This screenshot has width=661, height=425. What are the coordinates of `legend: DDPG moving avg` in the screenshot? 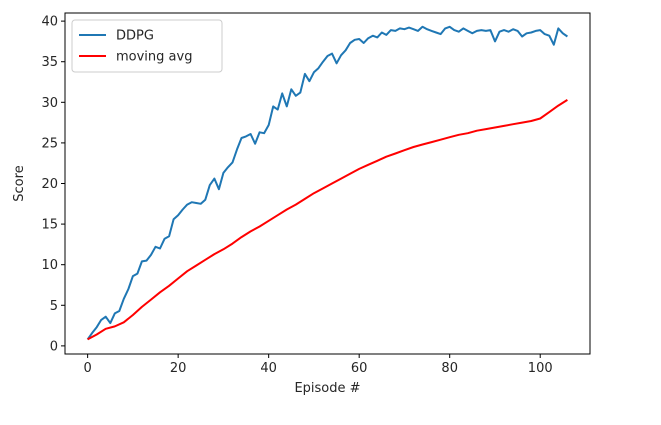 It's located at (147, 46).